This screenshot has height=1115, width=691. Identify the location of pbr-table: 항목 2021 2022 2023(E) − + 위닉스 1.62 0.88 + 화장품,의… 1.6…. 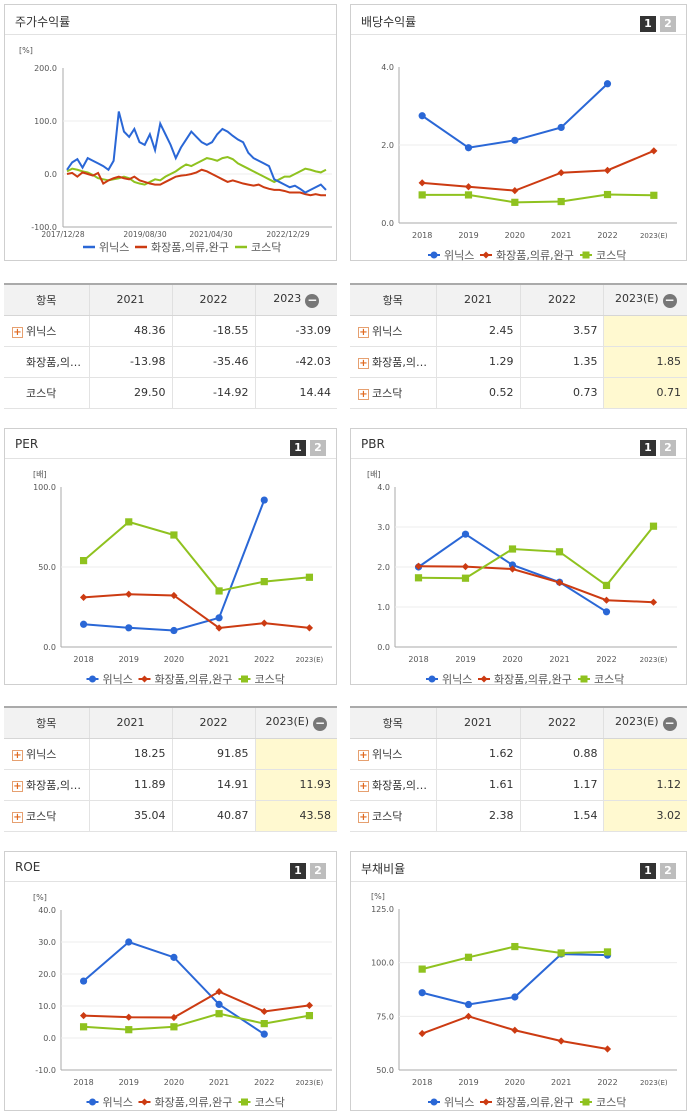
(518, 769).